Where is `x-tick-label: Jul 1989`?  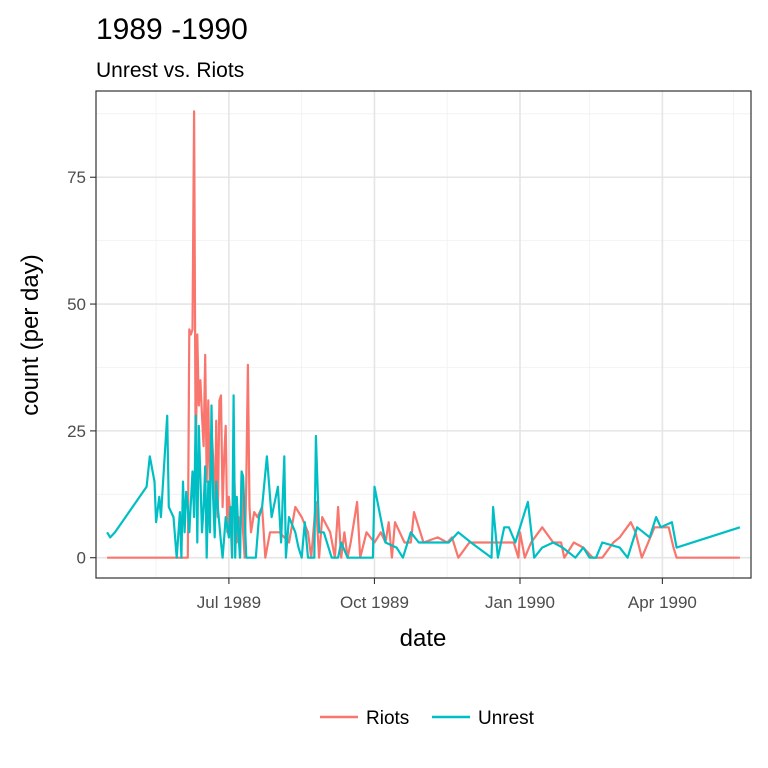
x-tick-label: Jul 1989 is located at coordinates (229, 602).